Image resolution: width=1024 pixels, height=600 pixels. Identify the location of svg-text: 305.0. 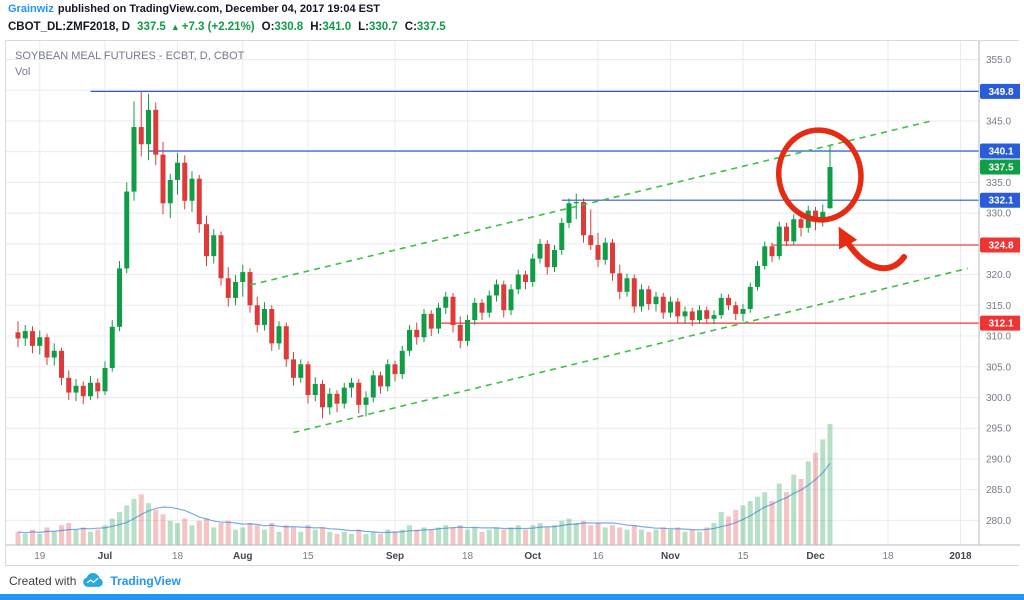
(998, 367).